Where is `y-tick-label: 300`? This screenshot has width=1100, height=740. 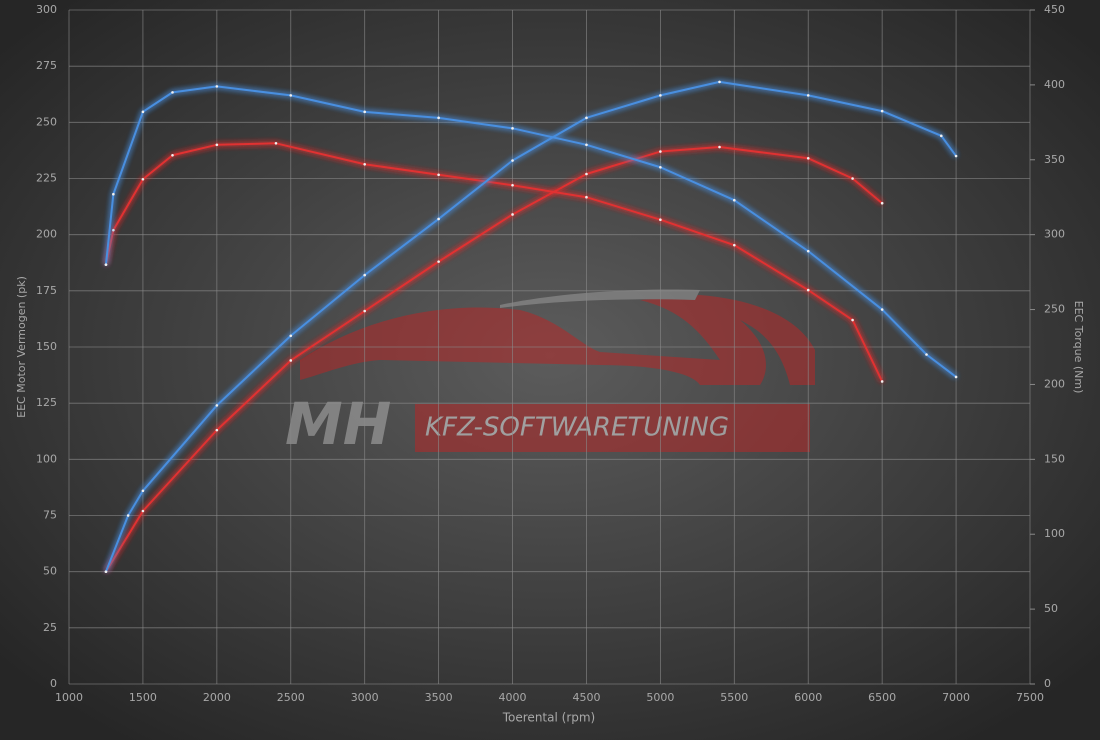 y-tick-label: 300 is located at coordinates (46, 9).